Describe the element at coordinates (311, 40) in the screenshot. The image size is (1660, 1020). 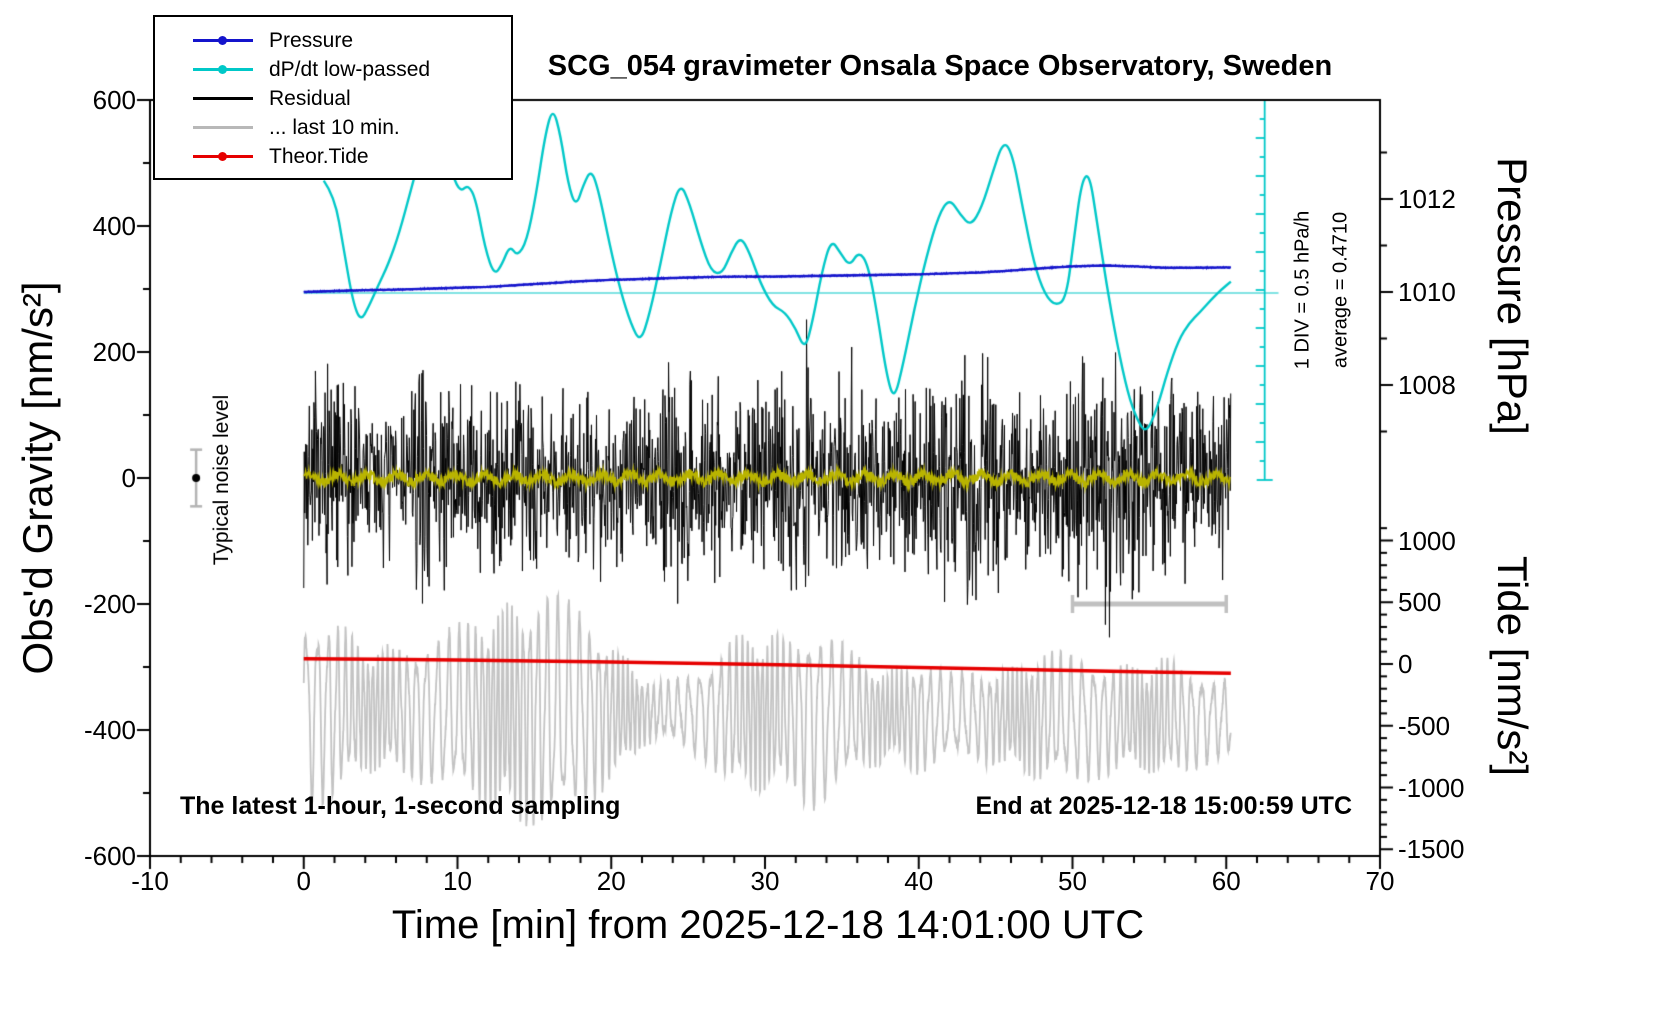
I see `legend-item-label: Pressure` at that location.